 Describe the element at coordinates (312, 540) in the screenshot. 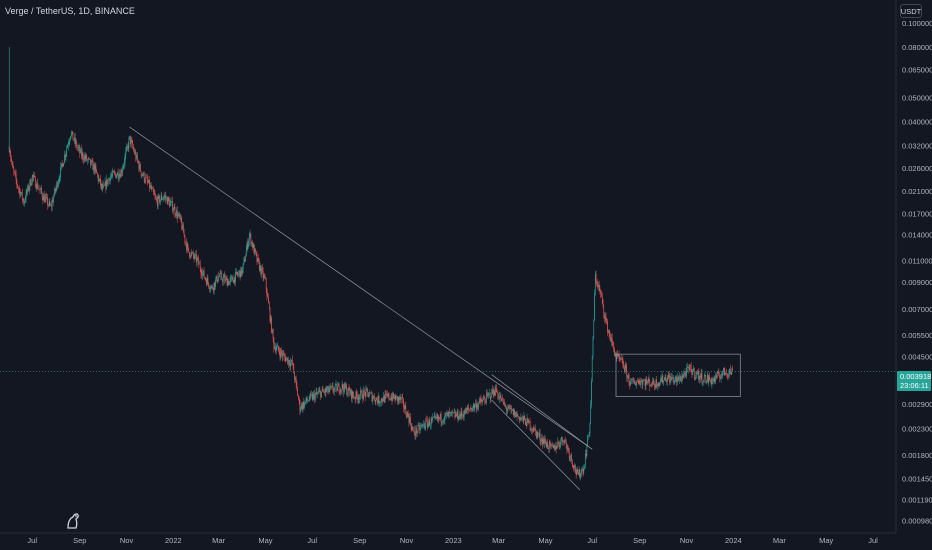

I see `time-tick-label: Jul` at that location.